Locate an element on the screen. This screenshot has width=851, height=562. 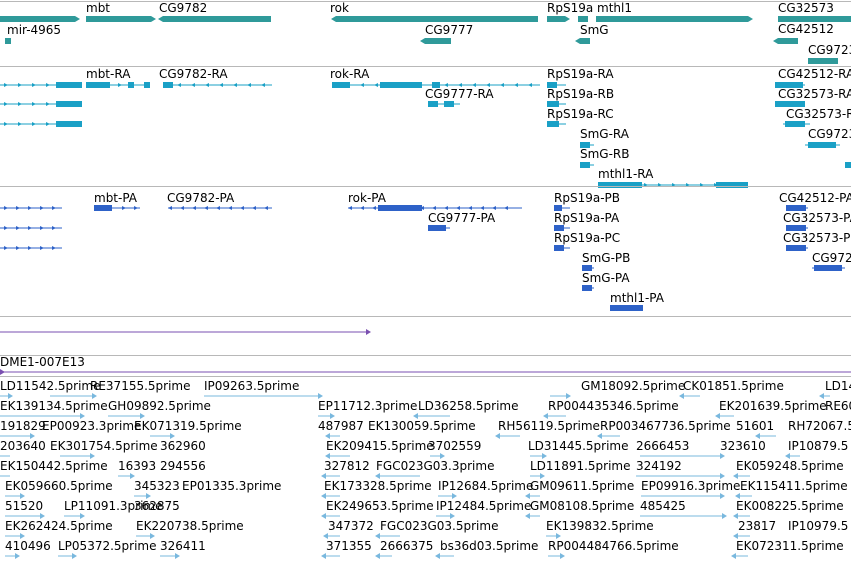
protein-label: RpS19a-PB is located at coordinates (587, 198).